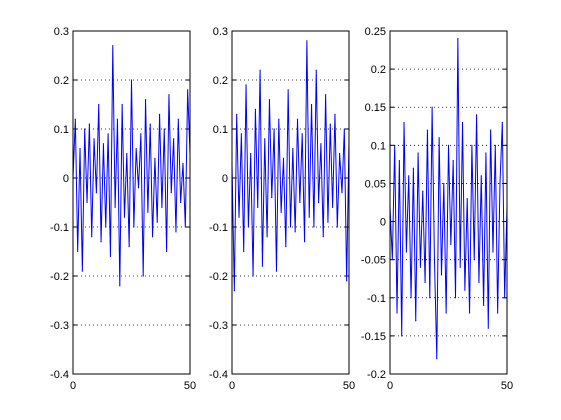 This screenshot has height=420, width=561. What do you see at coordinates (507, 386) in the screenshot?
I see `x-tick-label: 50` at bounding box center [507, 386].